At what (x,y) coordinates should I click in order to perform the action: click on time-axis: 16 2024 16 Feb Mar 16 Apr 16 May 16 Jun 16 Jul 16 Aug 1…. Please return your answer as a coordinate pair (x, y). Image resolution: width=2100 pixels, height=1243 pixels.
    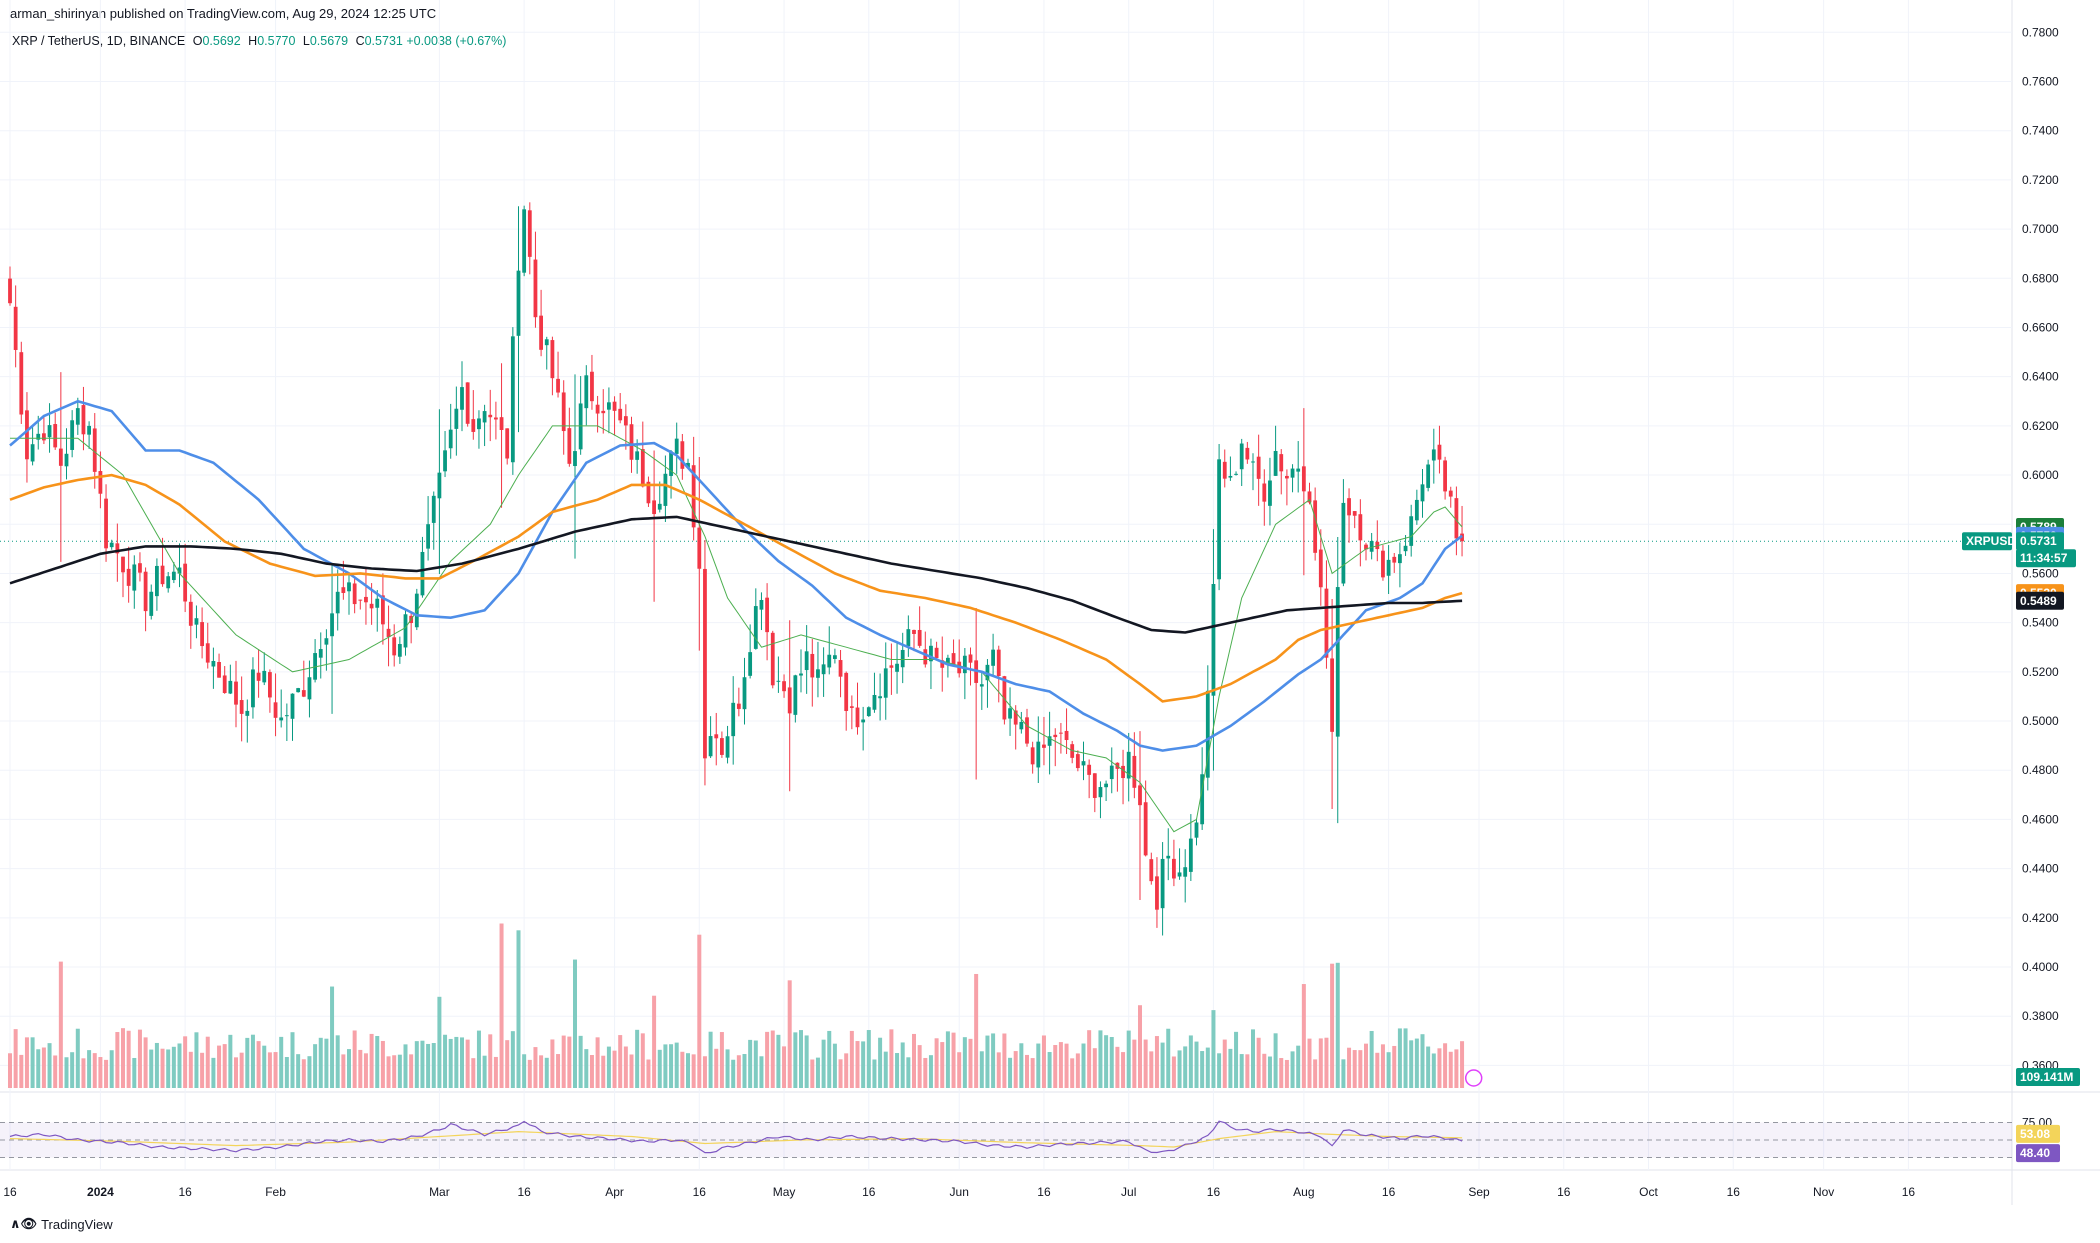
    Looking at the image, I should click on (959, 1192).